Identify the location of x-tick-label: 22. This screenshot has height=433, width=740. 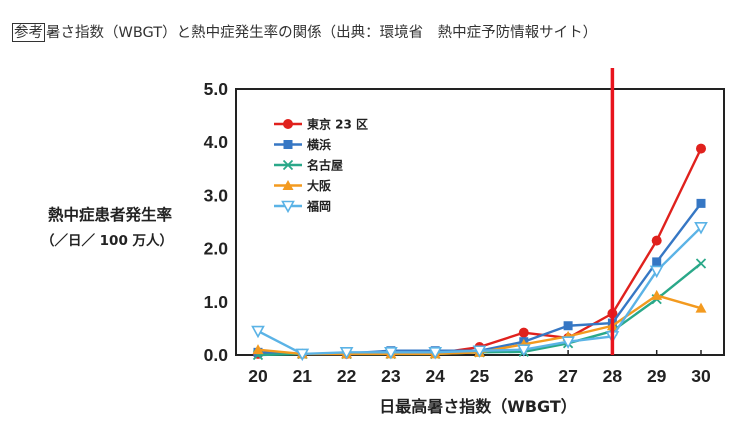
(347, 376).